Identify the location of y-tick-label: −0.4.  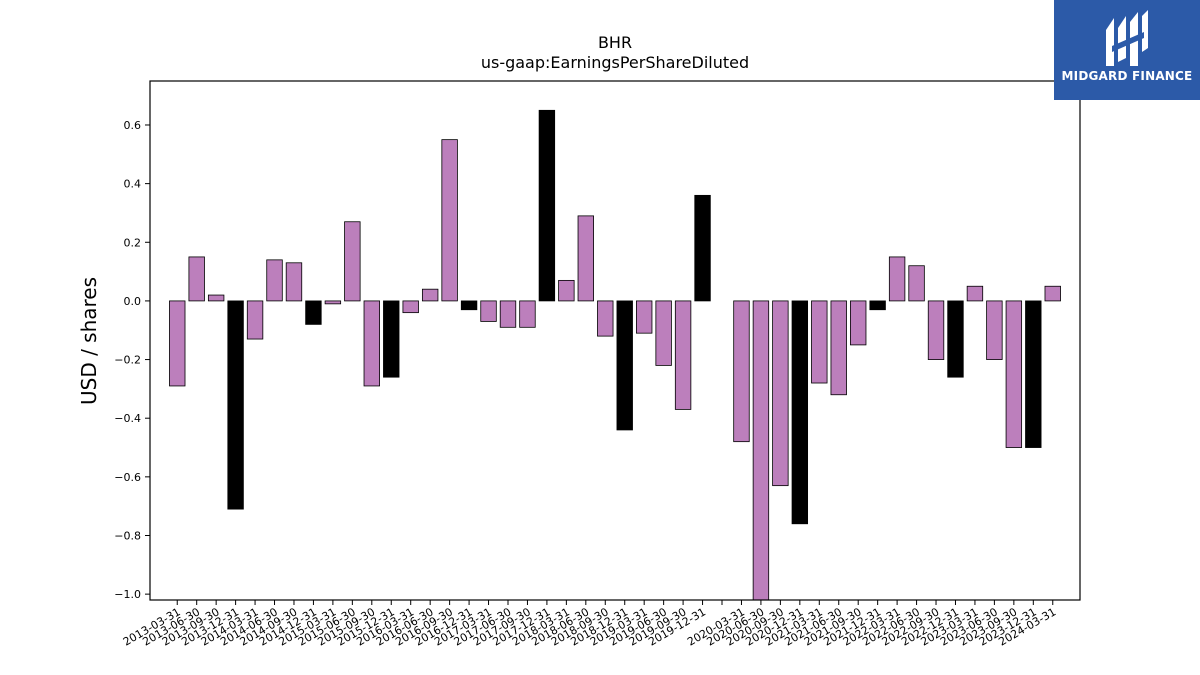
(127, 418).